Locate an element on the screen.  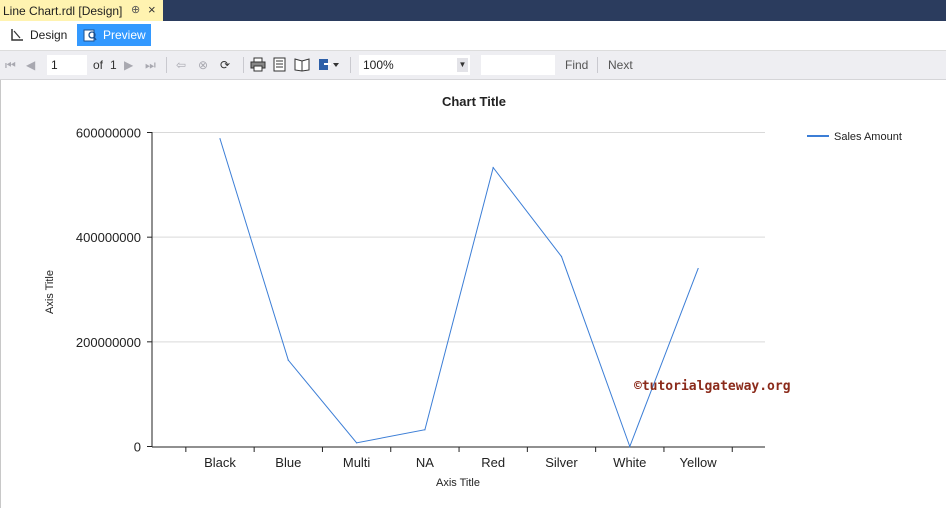
x-axis-ticks: Black Blue Multi NA Red Silver White Yellow is located at coordinates (459, 458).